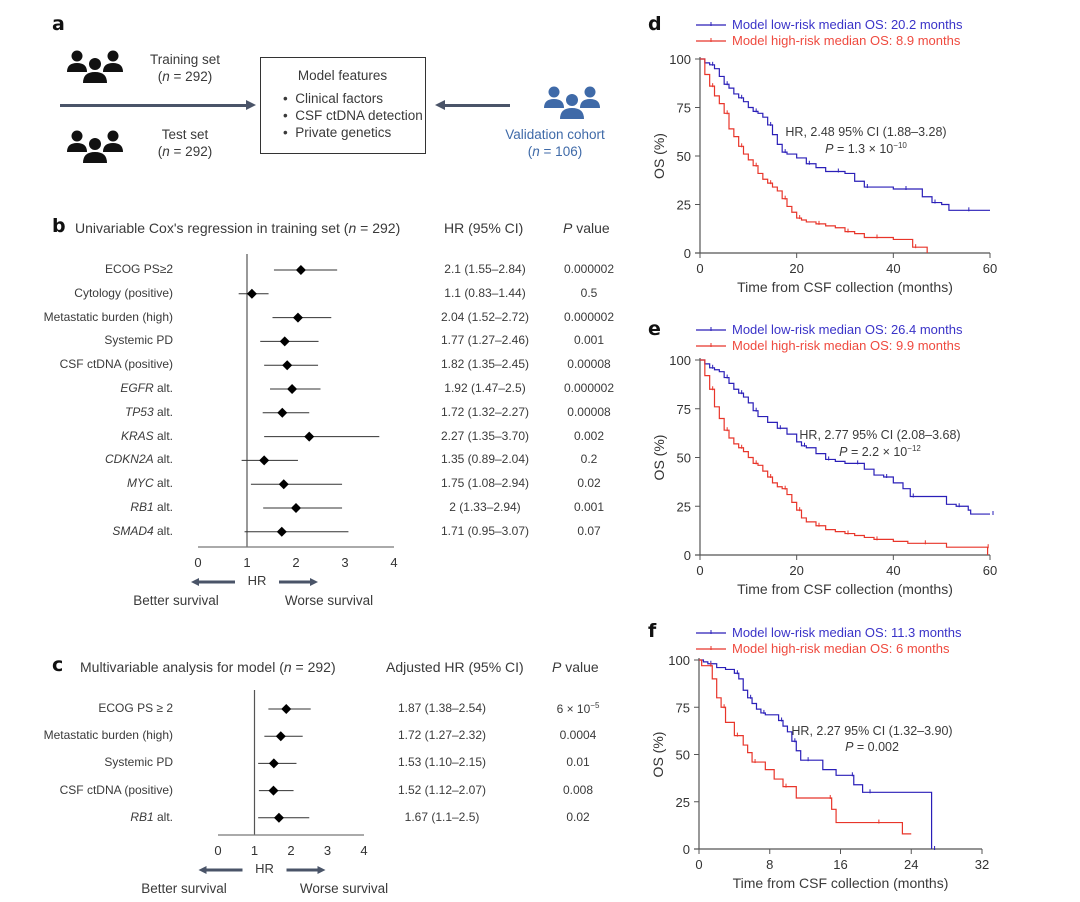 This screenshot has height=902, width=1080. Describe the element at coordinates (123, 292) in the screenshot. I see `row-label: Cytology (positive)` at that location.